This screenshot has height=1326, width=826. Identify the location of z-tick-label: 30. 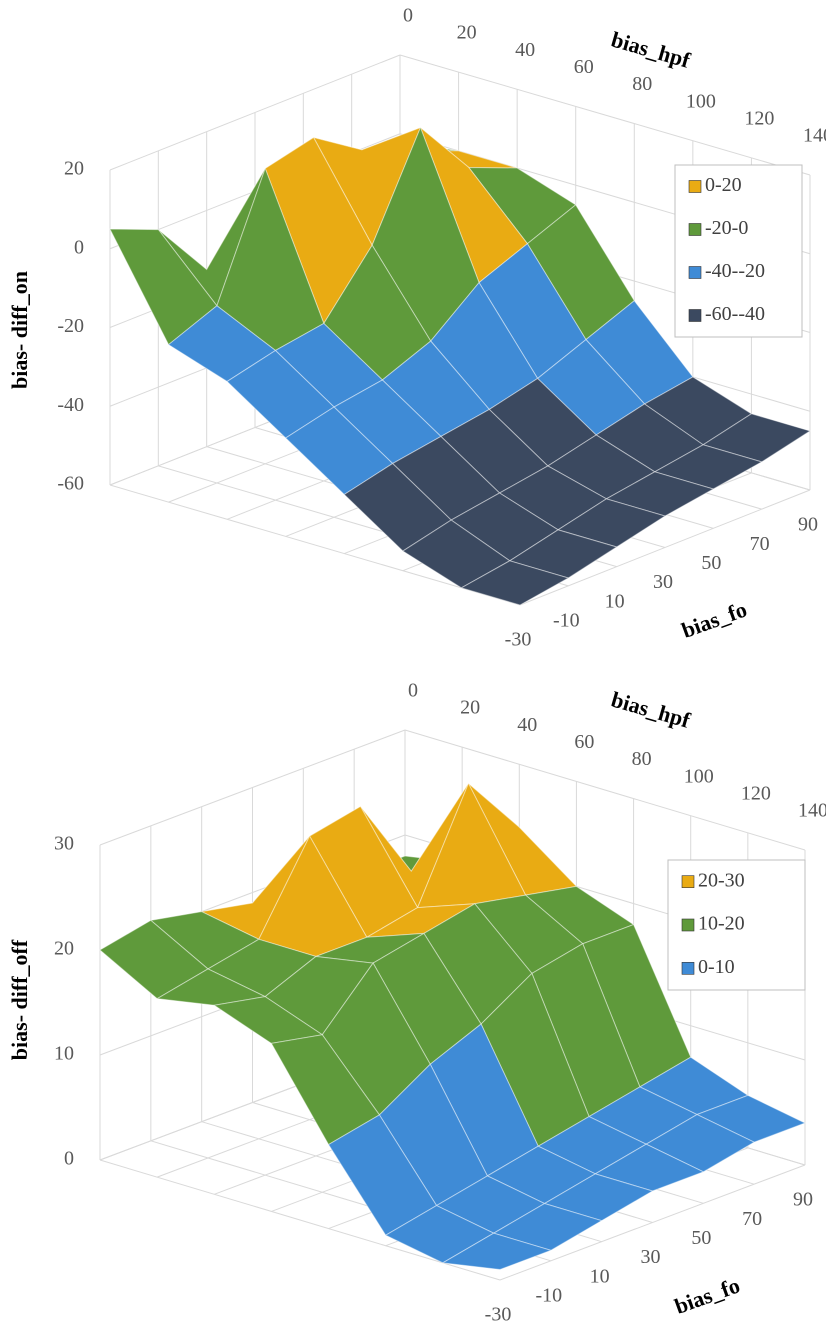
(64, 844).